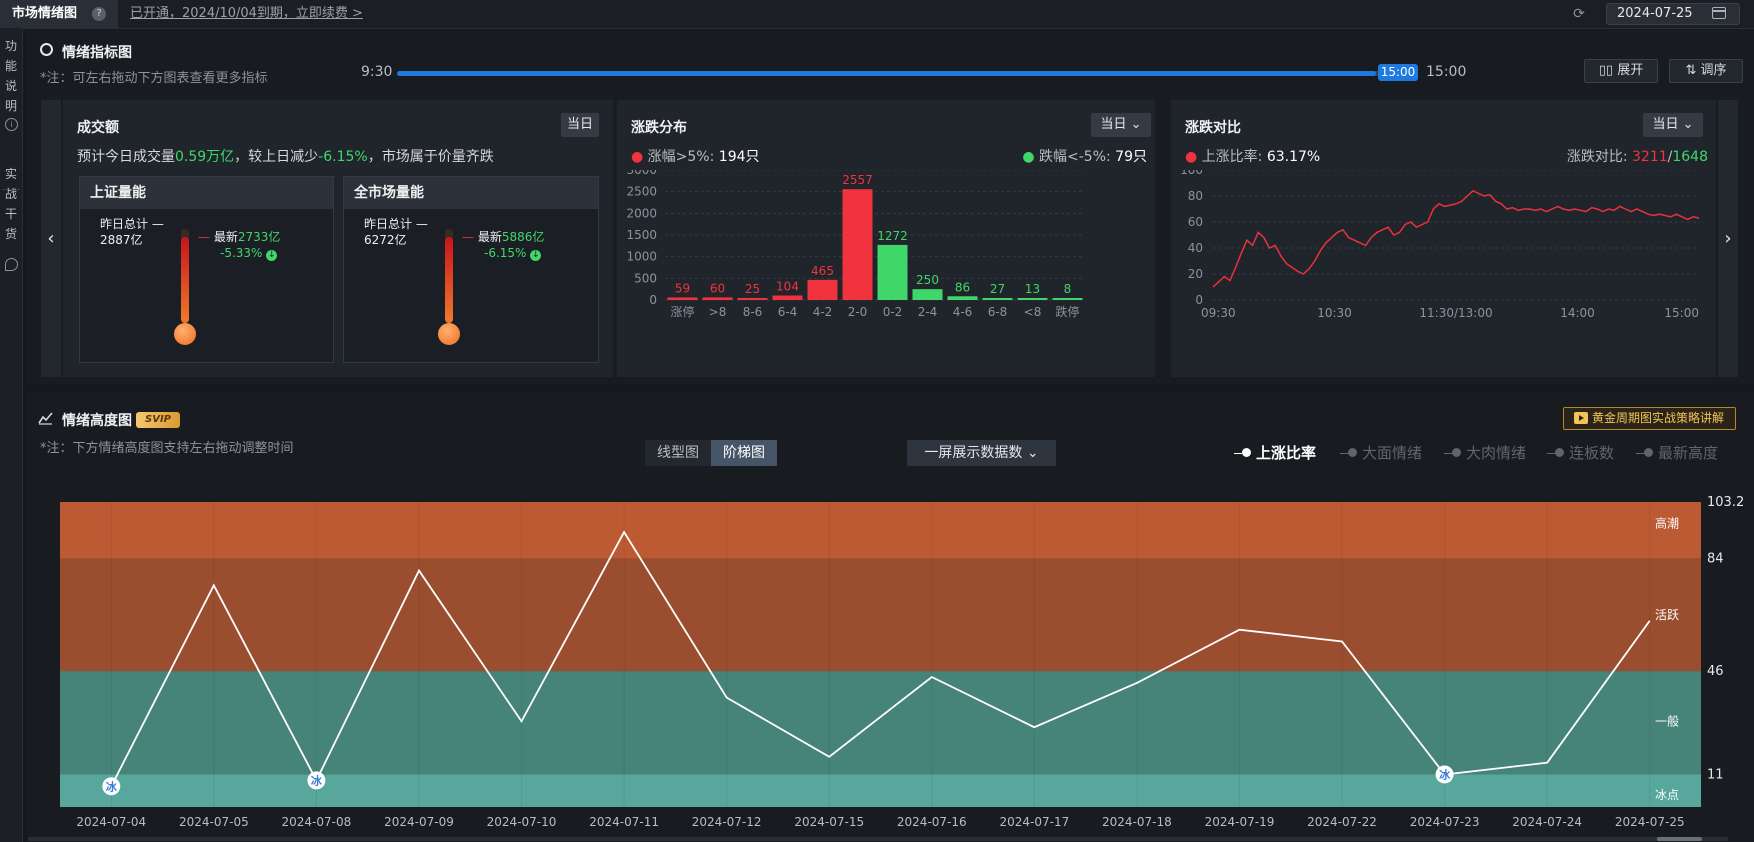 The width and height of the screenshot is (1754, 842). I want to click on y-tick-label: 2500, so click(641, 192).